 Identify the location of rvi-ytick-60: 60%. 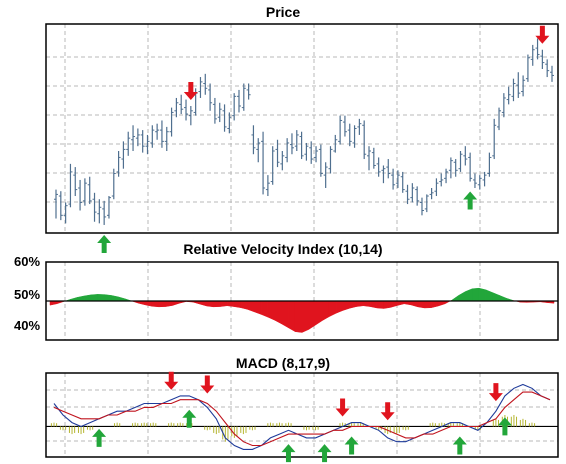
(27, 261).